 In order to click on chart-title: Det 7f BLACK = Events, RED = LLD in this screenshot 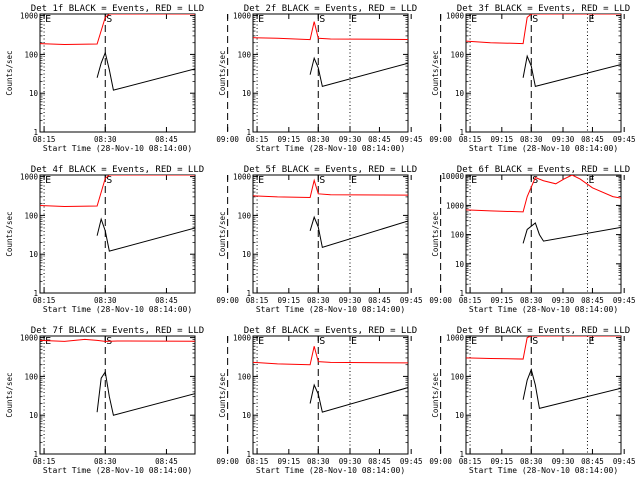, I will do `click(117, 331)`.